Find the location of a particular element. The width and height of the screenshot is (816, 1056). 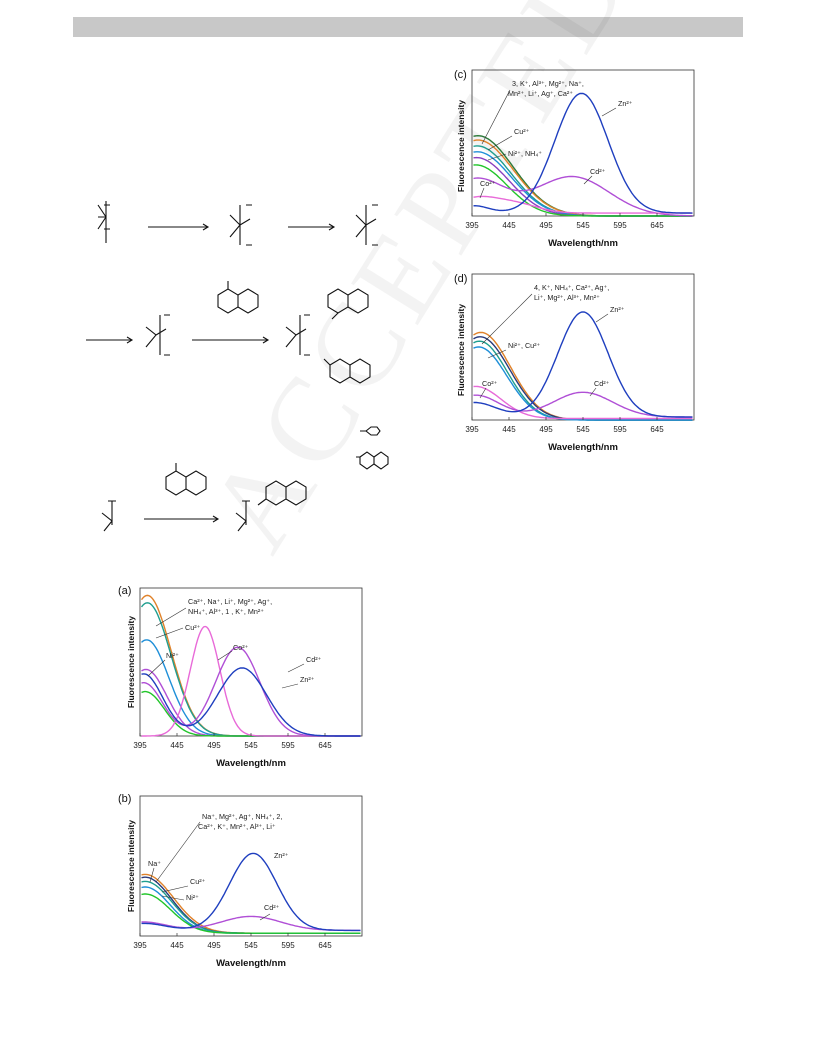

panel-label: (d) is located at coordinates (460, 279).